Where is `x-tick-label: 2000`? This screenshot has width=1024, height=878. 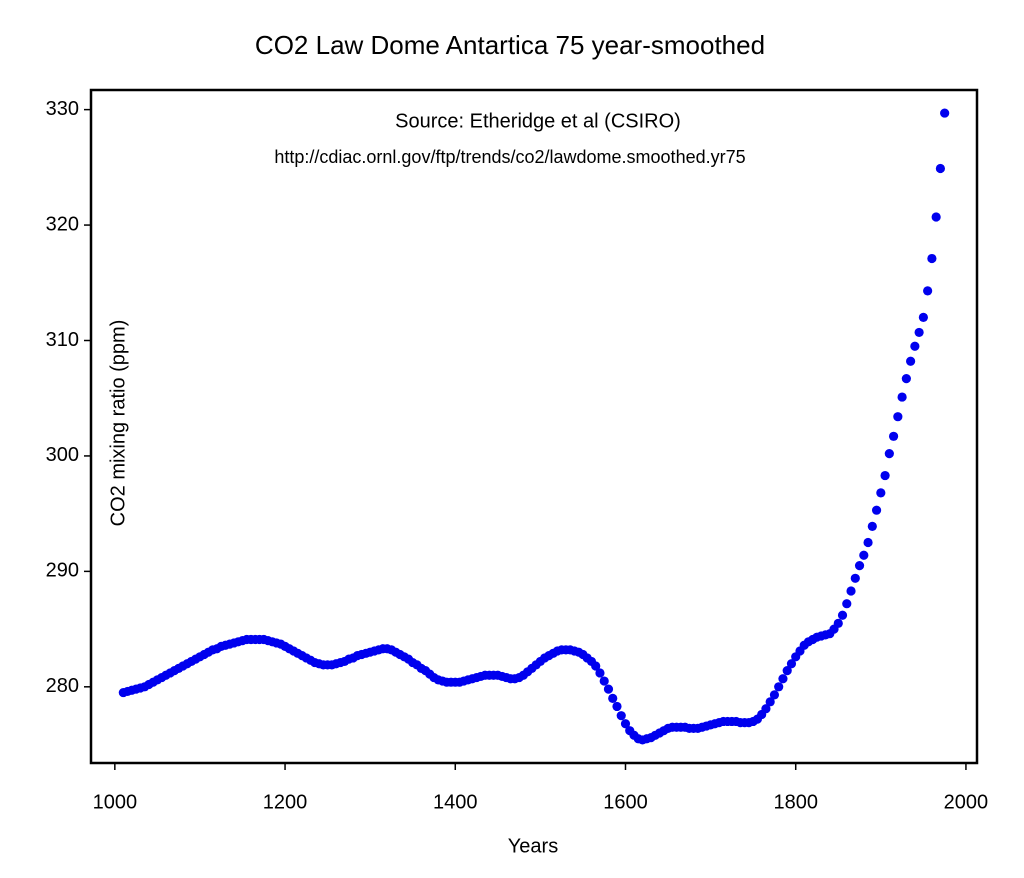 x-tick-label: 2000 is located at coordinates (966, 802).